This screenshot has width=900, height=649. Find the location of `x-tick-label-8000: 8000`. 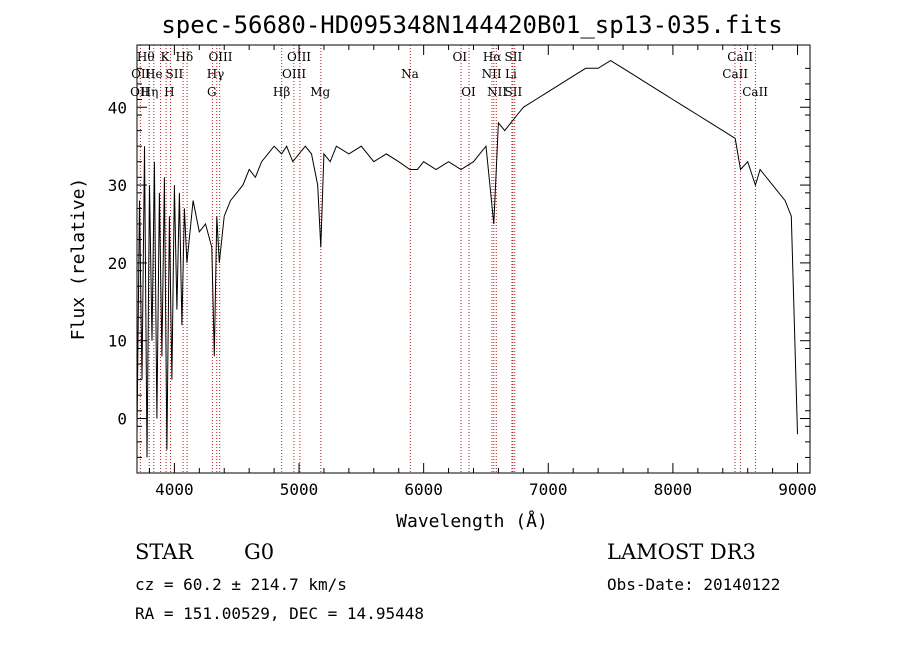

x-tick-label-8000: 8000 is located at coordinates (673, 489).